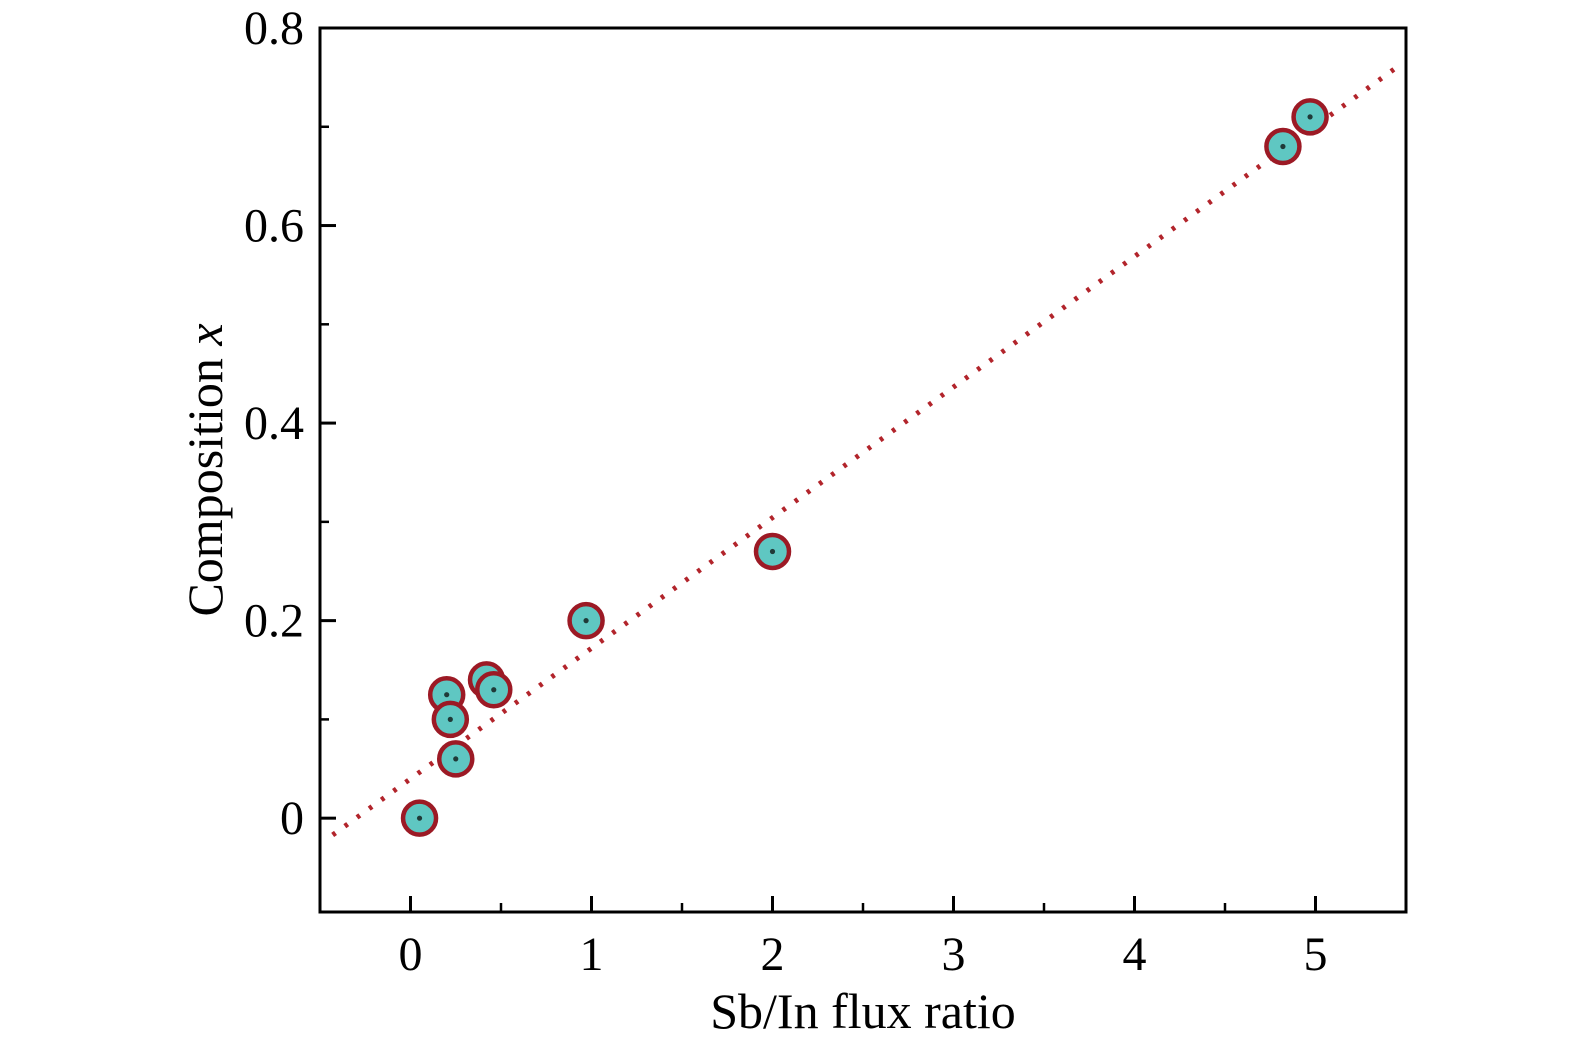 The image size is (1575, 1053). I want to click on y-tick-label: 0.8, so click(274, 28).